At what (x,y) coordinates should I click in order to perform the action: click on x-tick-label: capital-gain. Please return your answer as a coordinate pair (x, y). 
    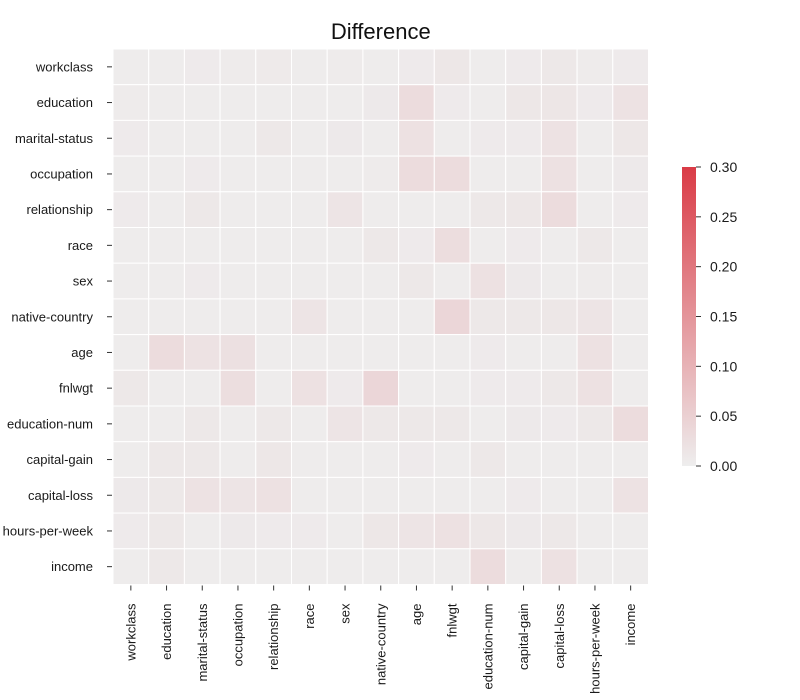
    Looking at the image, I should click on (523, 637).